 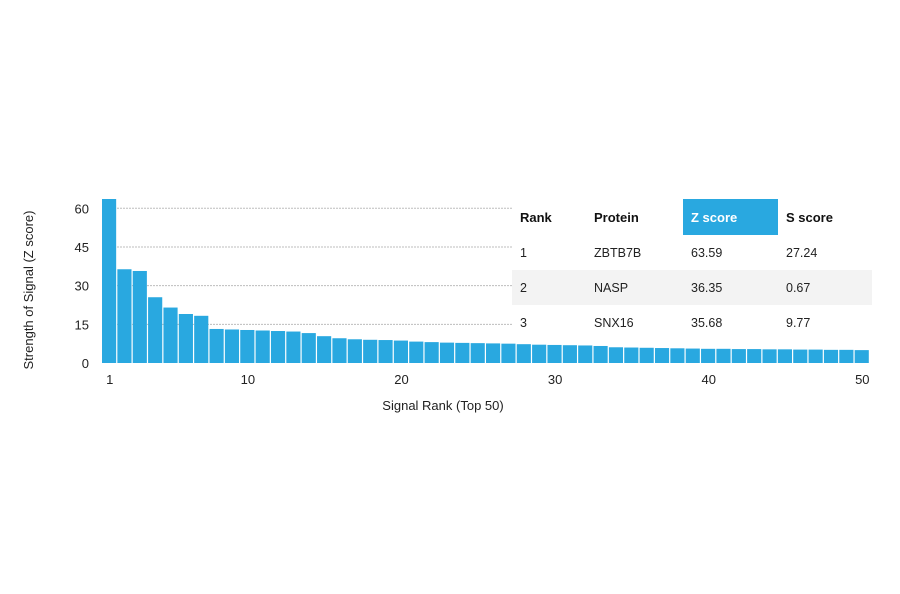 What do you see at coordinates (523, 323) in the screenshot?
I see `table-cell: 3` at bounding box center [523, 323].